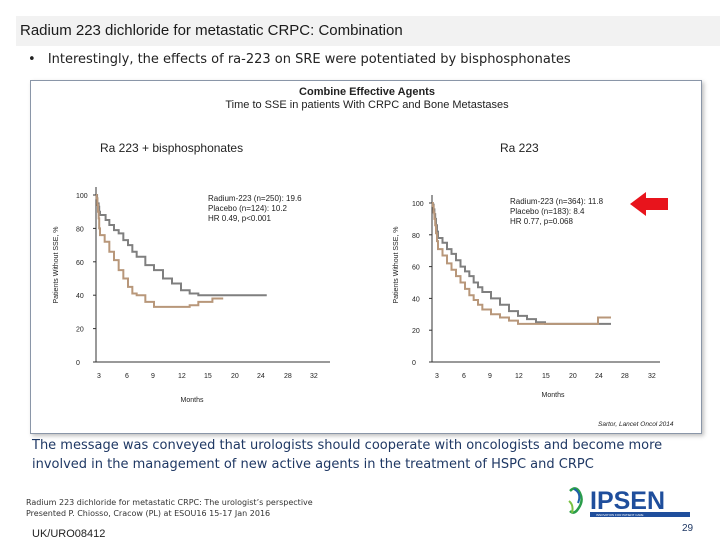  Describe the element at coordinates (416, 331) in the screenshot. I see `y-tick-label-1-20: 20` at that location.